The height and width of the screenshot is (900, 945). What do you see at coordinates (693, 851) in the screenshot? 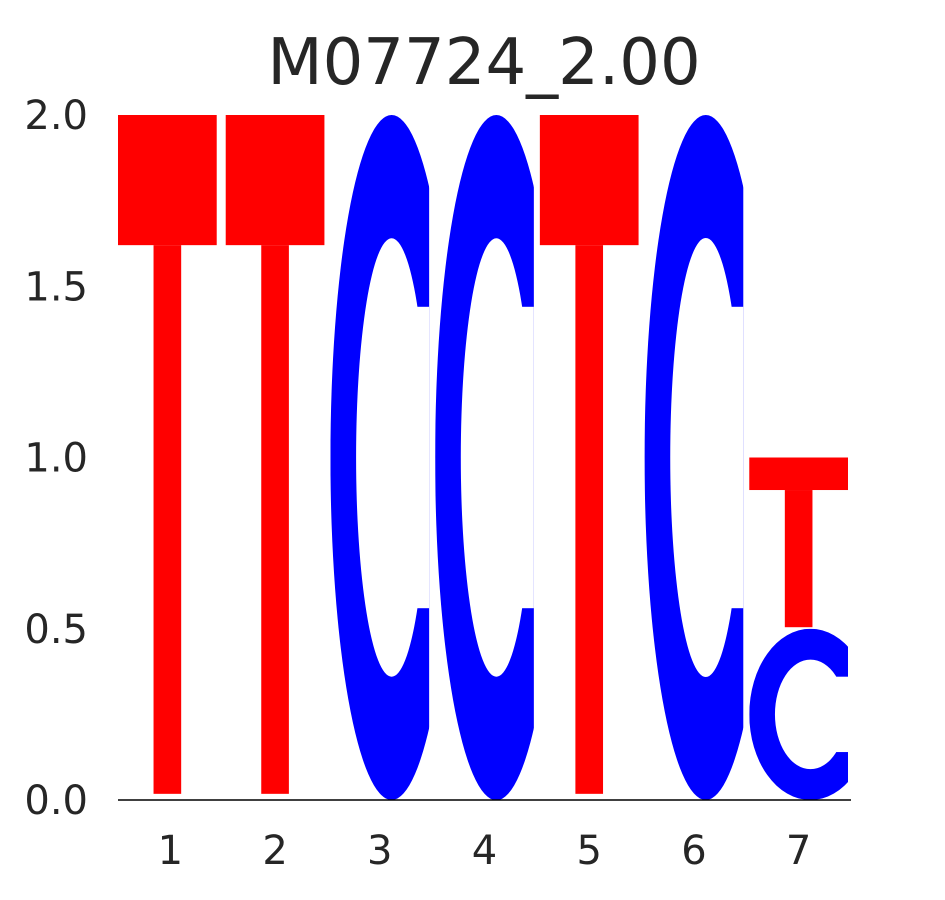
I see `x-tick-label: 6` at bounding box center [693, 851].